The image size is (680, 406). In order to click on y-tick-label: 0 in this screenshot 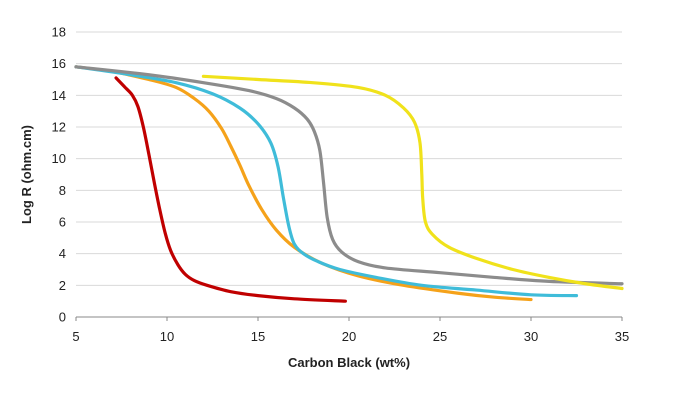, I will do `click(62, 317)`.